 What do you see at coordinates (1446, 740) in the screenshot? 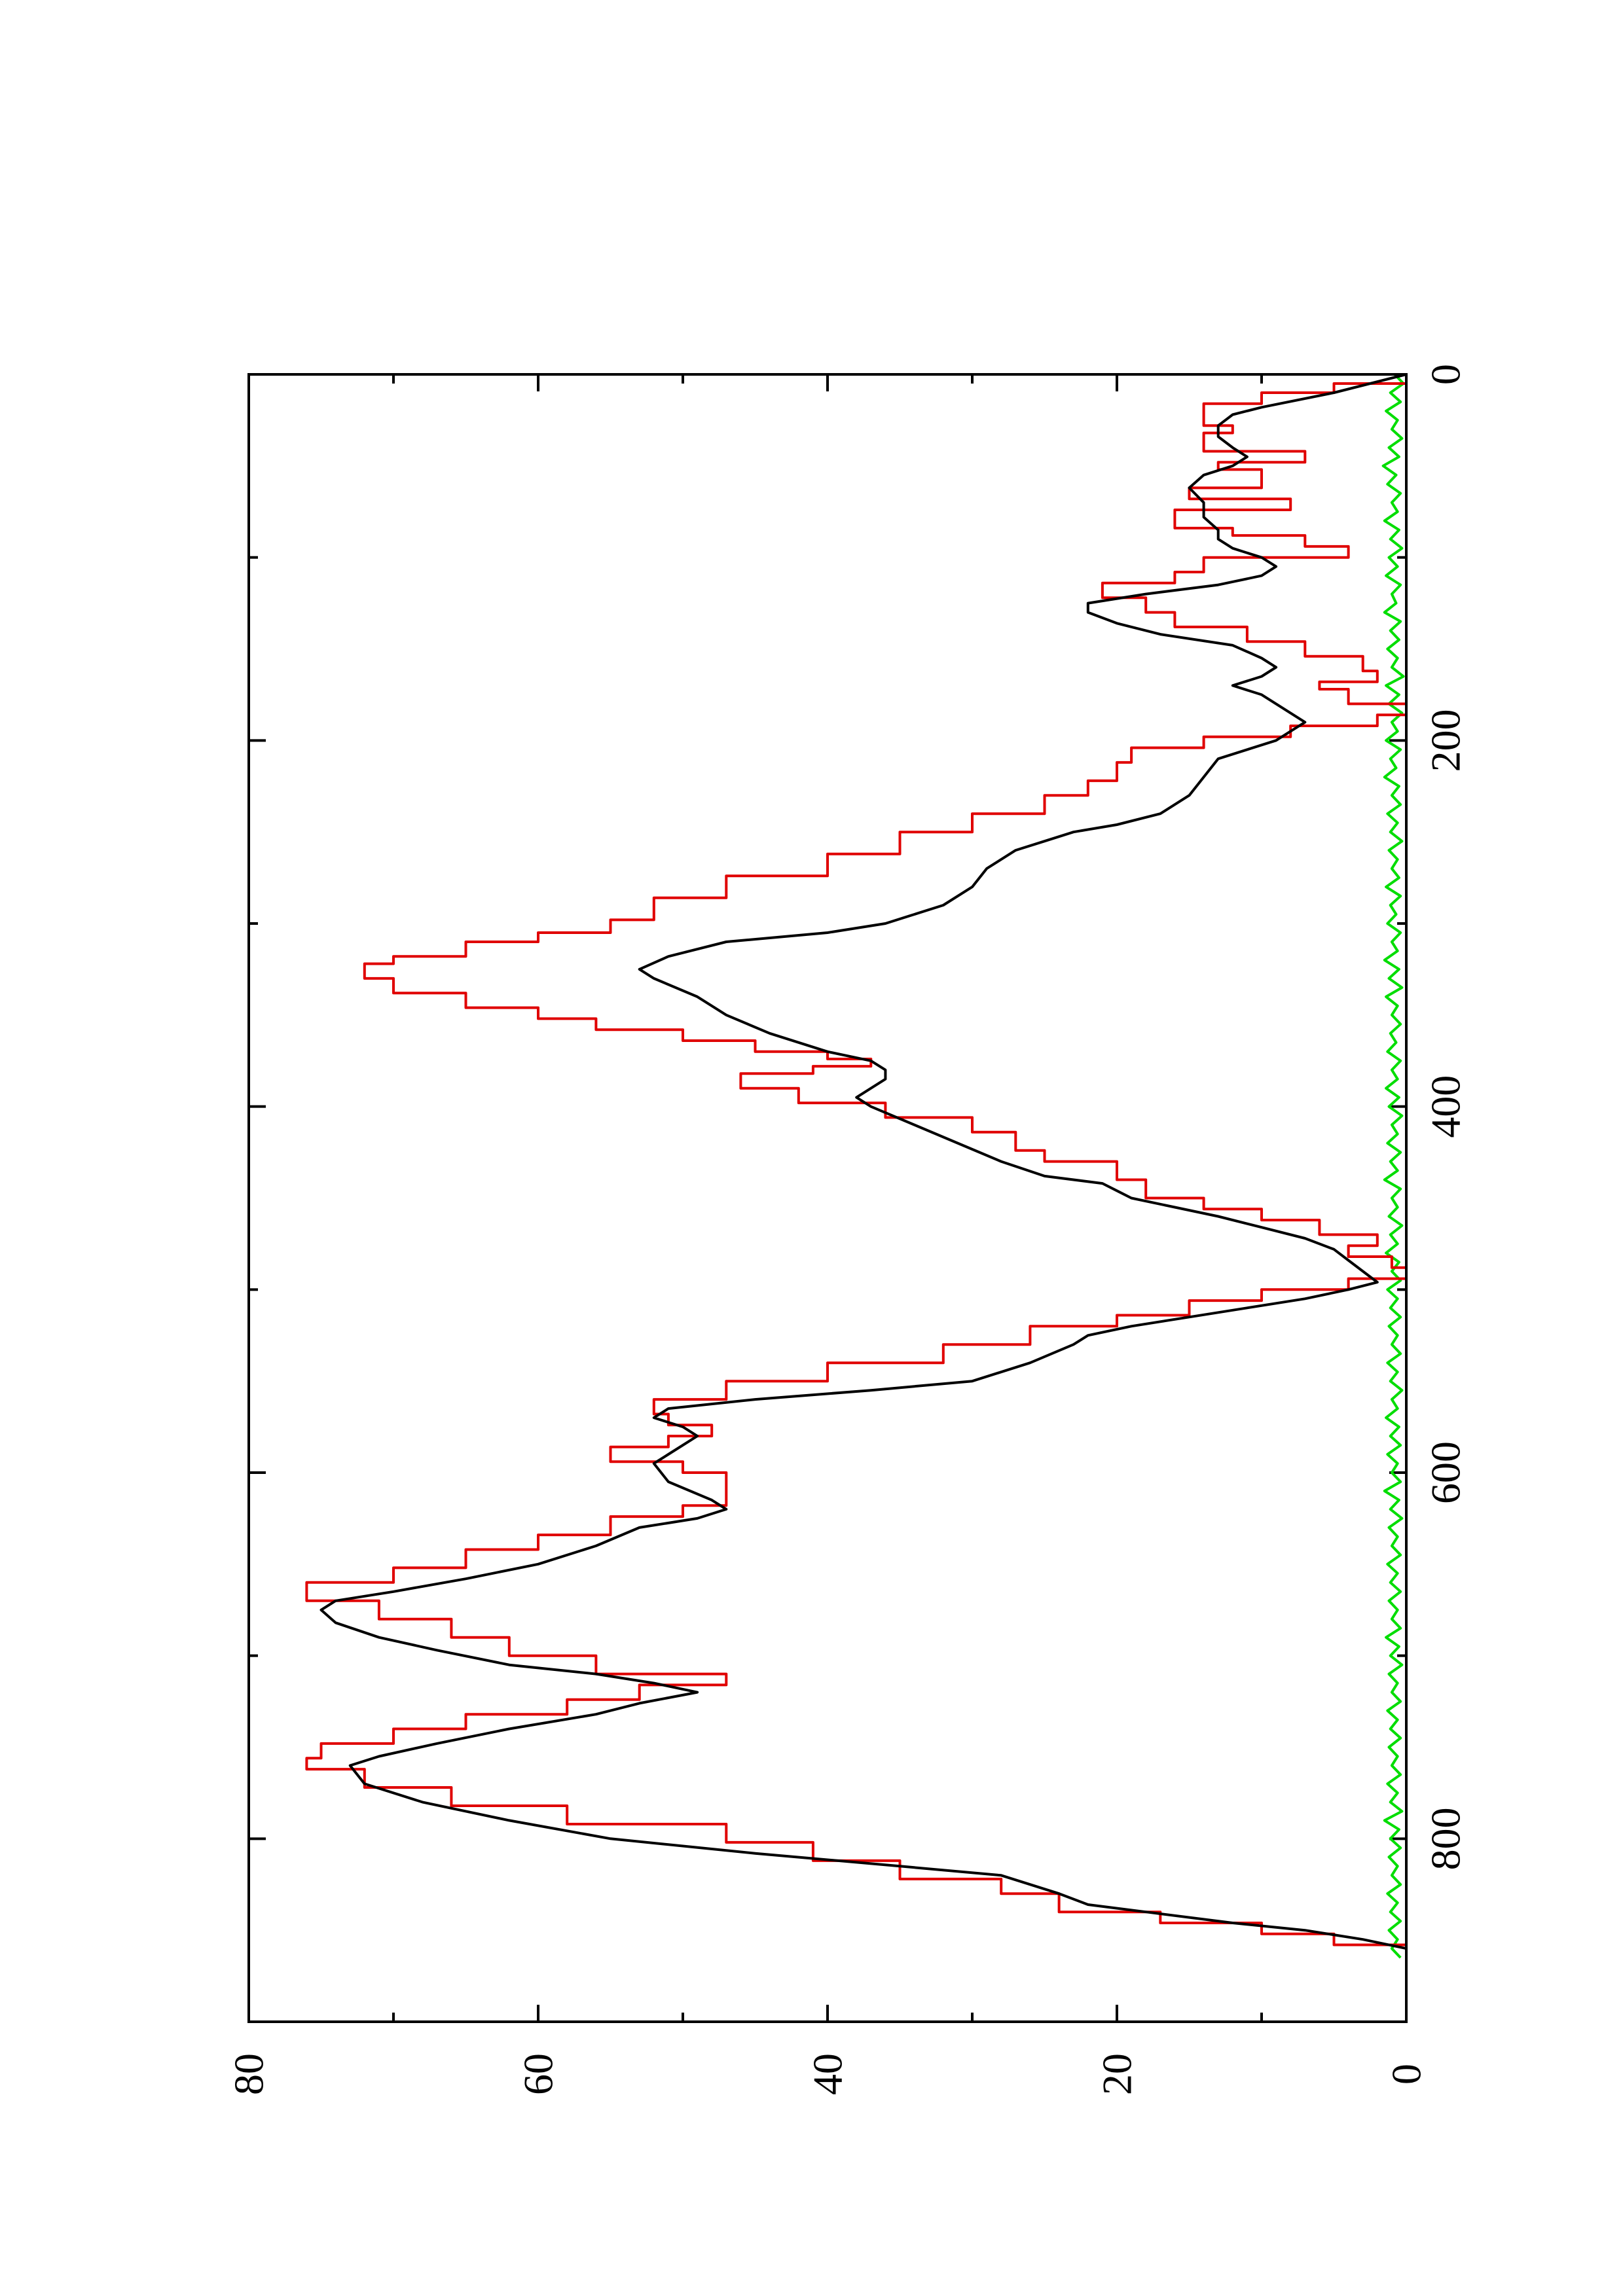
I see `x-tick-label-1: 200` at bounding box center [1446, 740].